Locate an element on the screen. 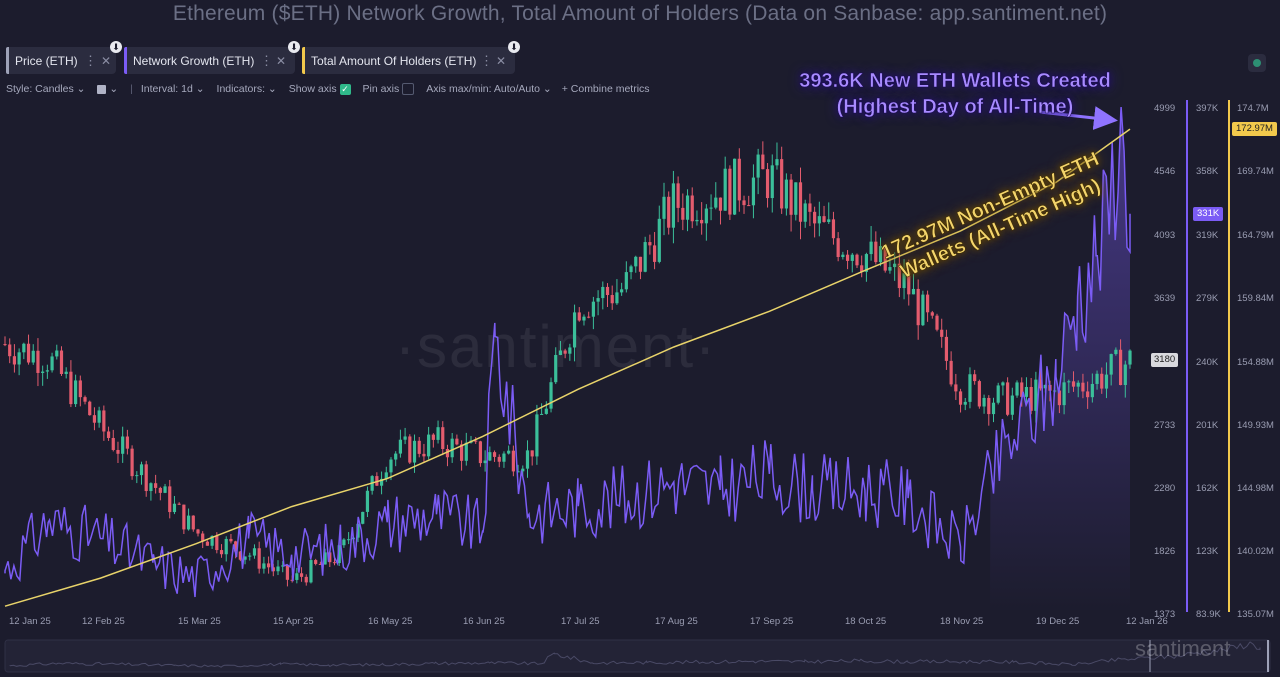 The height and width of the screenshot is (677, 1280). ng-tick: 358K is located at coordinates (1207, 171).